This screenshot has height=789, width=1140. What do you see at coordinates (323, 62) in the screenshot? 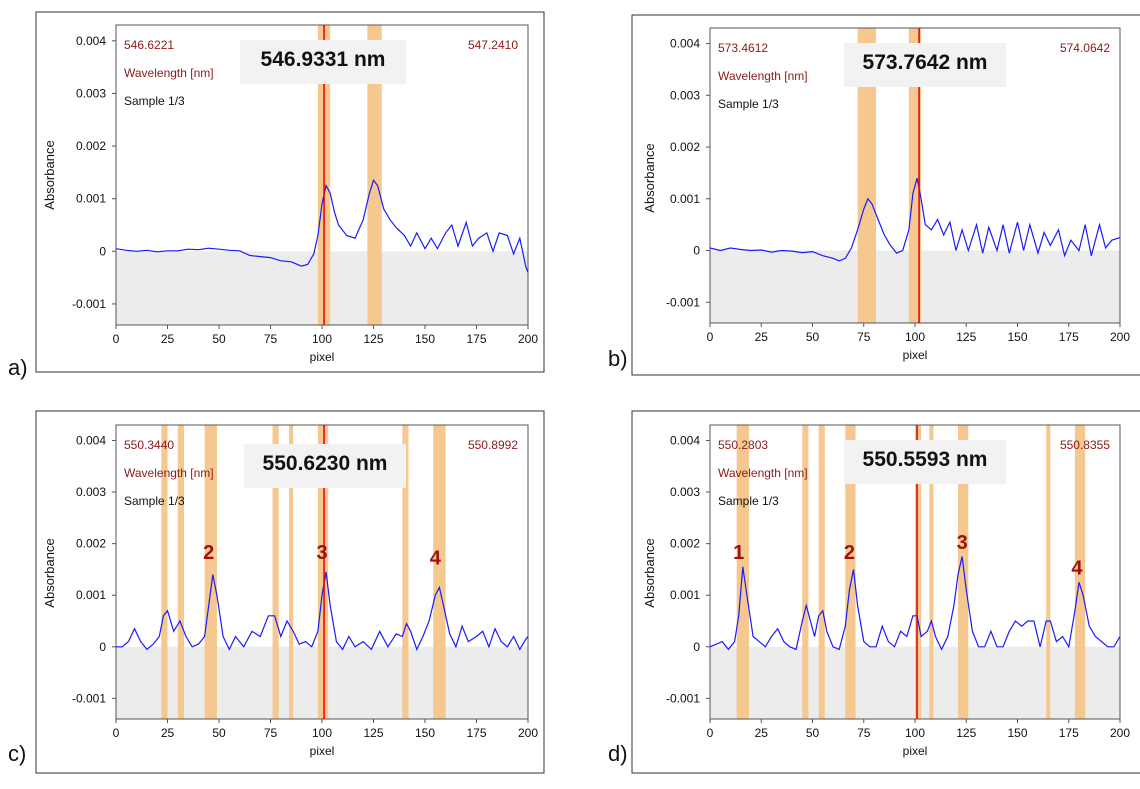
I see `wavelength-readout-box: 546.9331 nm` at bounding box center [323, 62].